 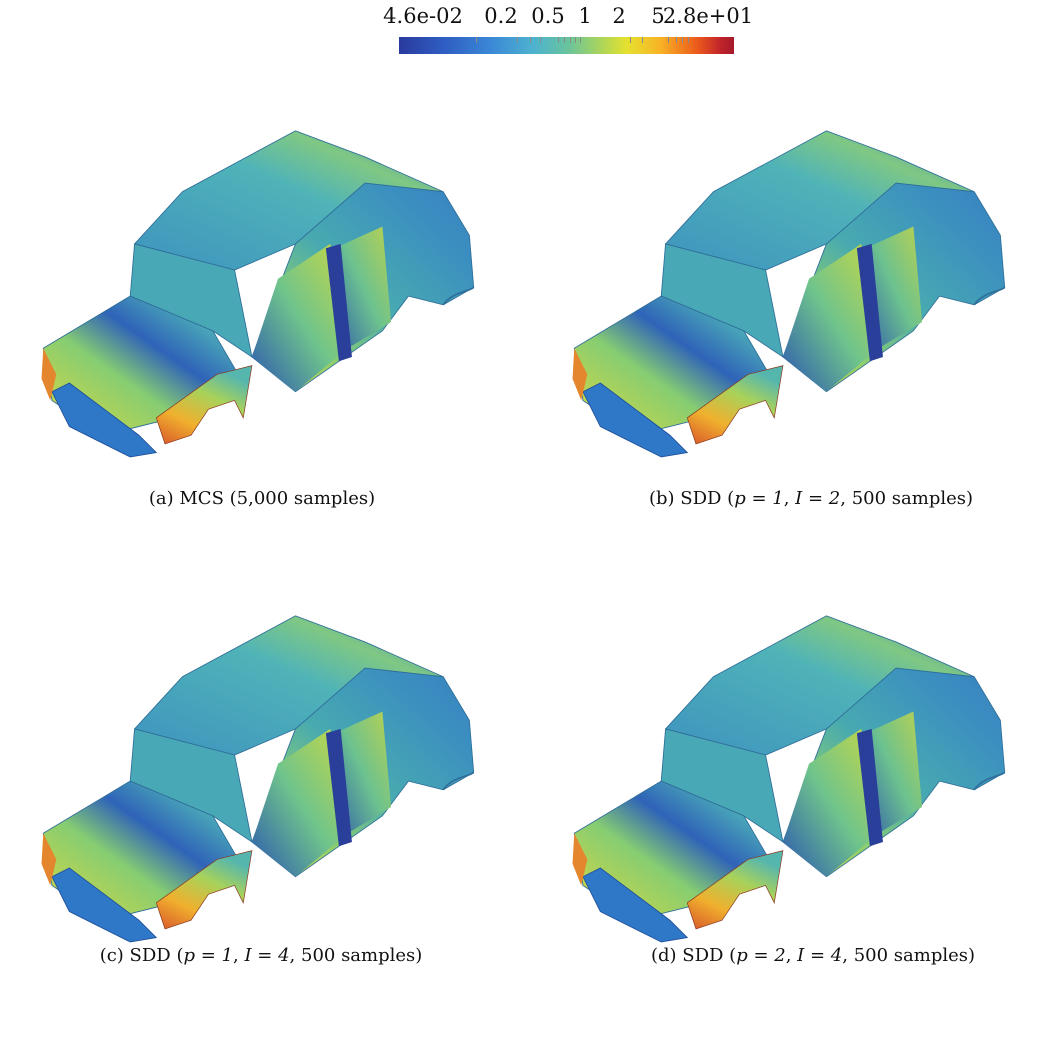 I want to click on colorbar-tick-label: 0.2, so click(x=501, y=16).